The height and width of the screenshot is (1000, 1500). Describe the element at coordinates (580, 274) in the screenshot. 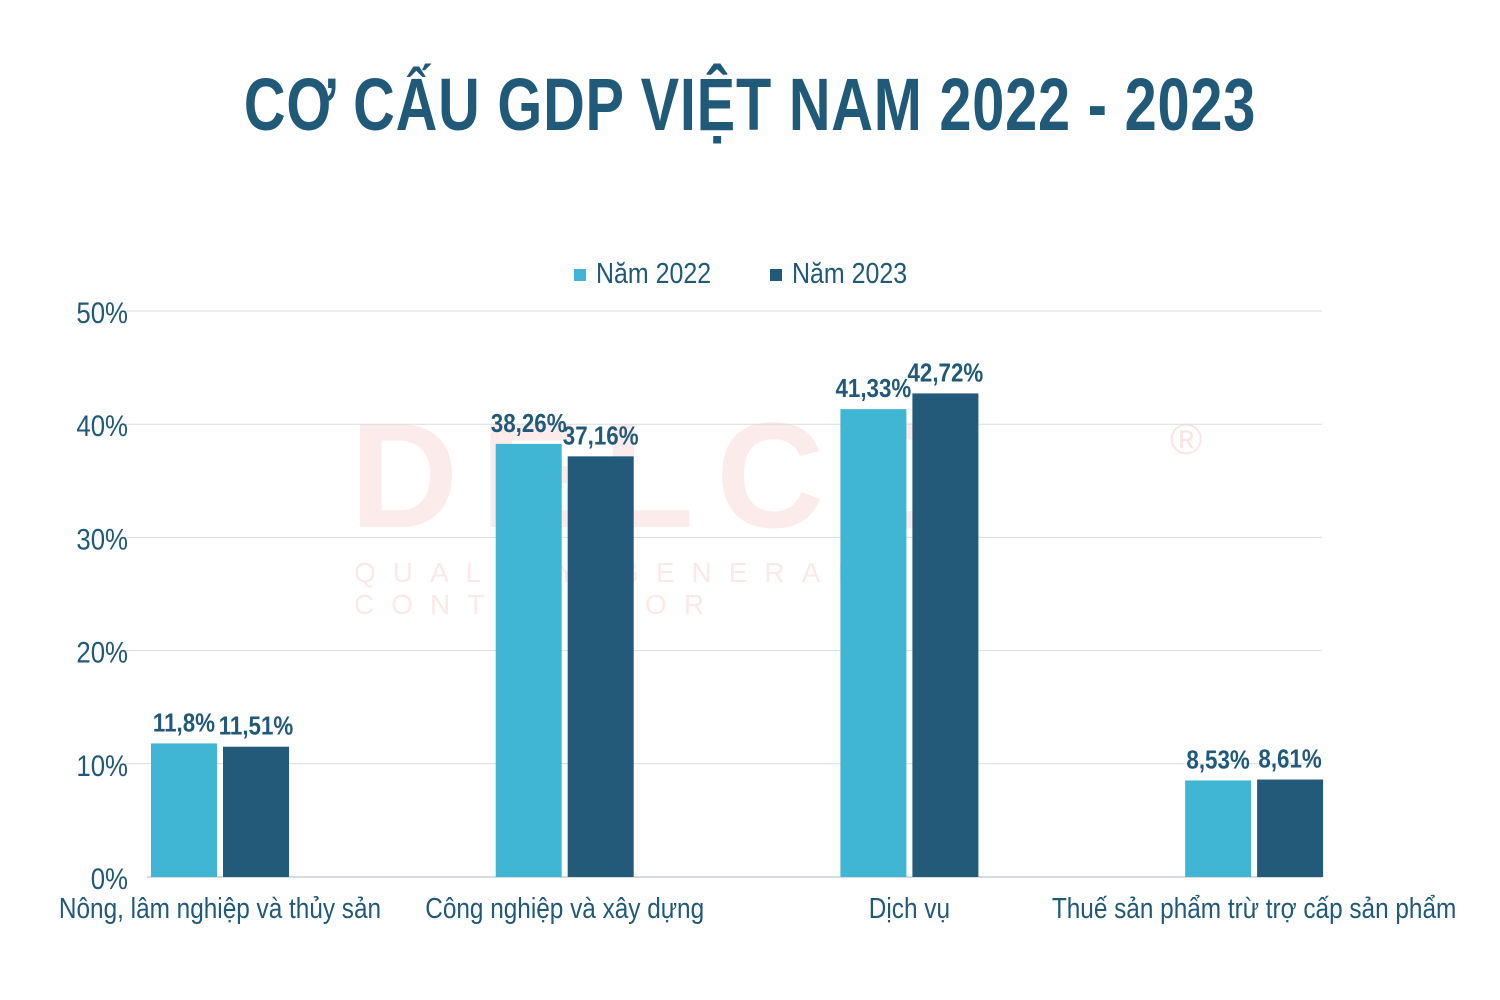

I see `legend-swatch-2022` at that location.